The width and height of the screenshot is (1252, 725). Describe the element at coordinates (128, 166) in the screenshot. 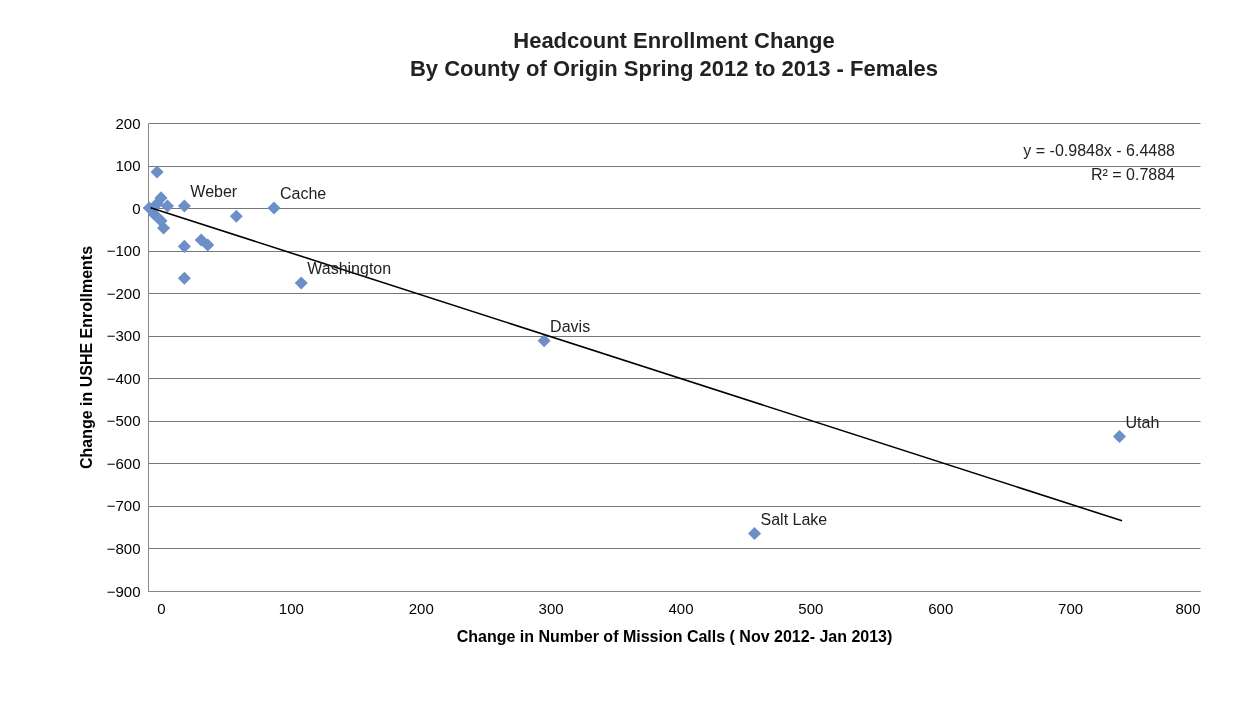

I see `y-tick-label: 100` at that location.